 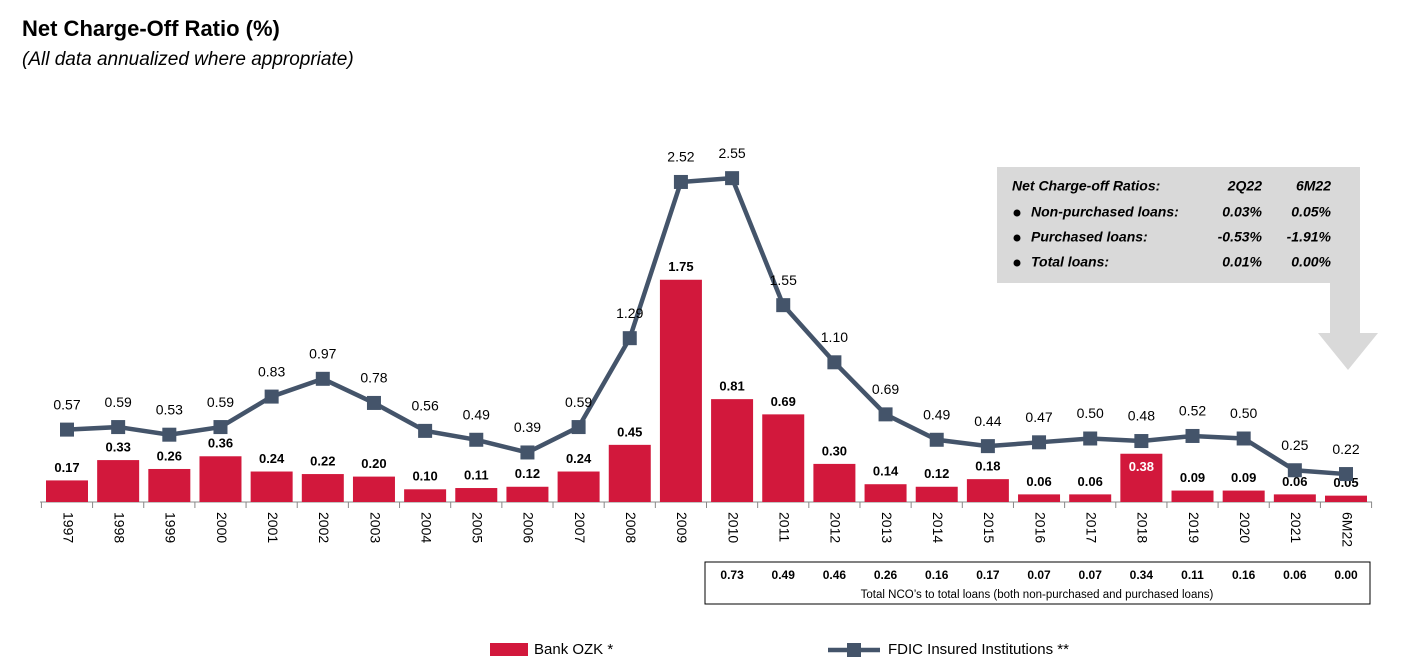 I want to click on x-tick-label: 2007, so click(x=580, y=527).